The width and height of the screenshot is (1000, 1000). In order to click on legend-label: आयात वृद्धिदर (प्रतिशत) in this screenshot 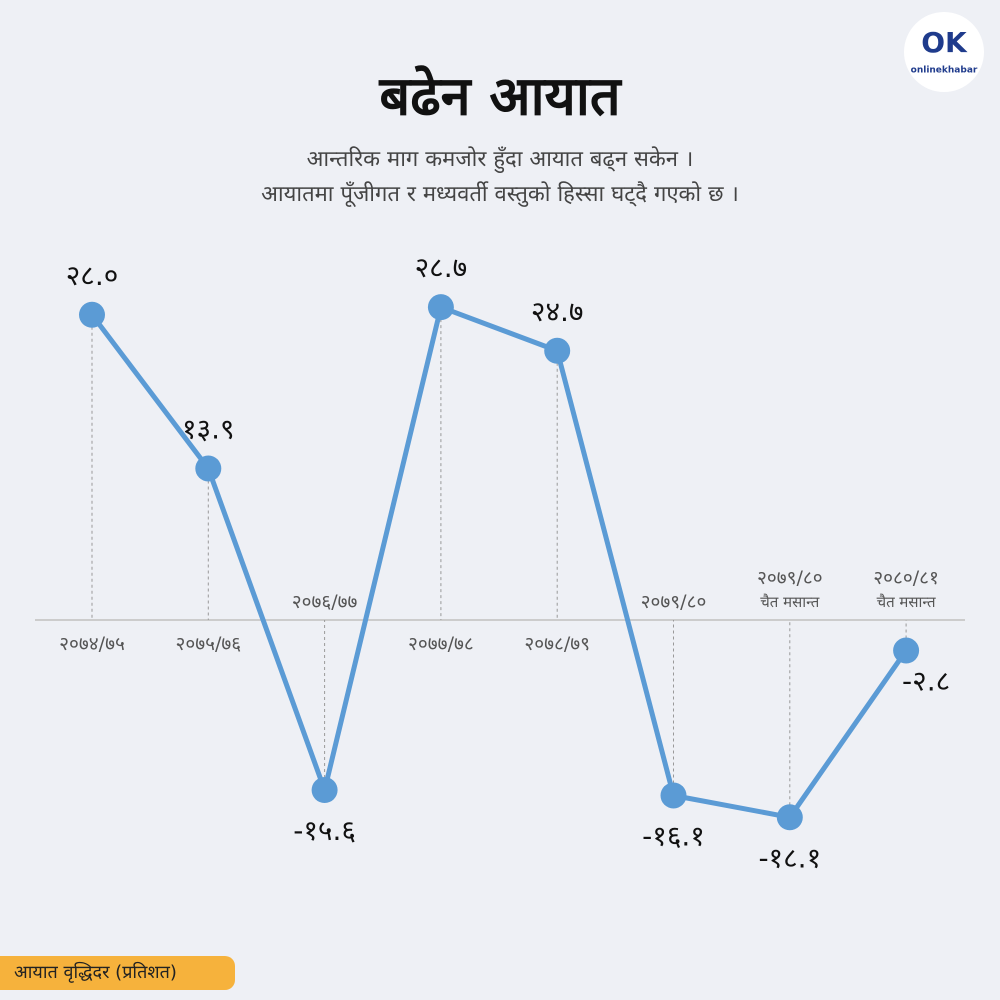, I will do `click(95, 972)`.